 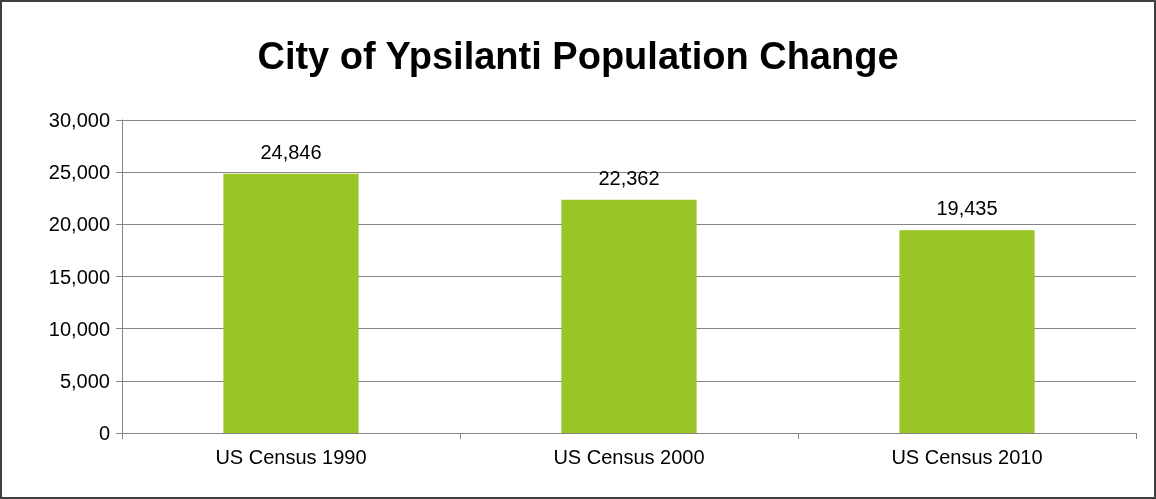 I want to click on x-tick-label: US Census 2000, so click(x=629, y=457).